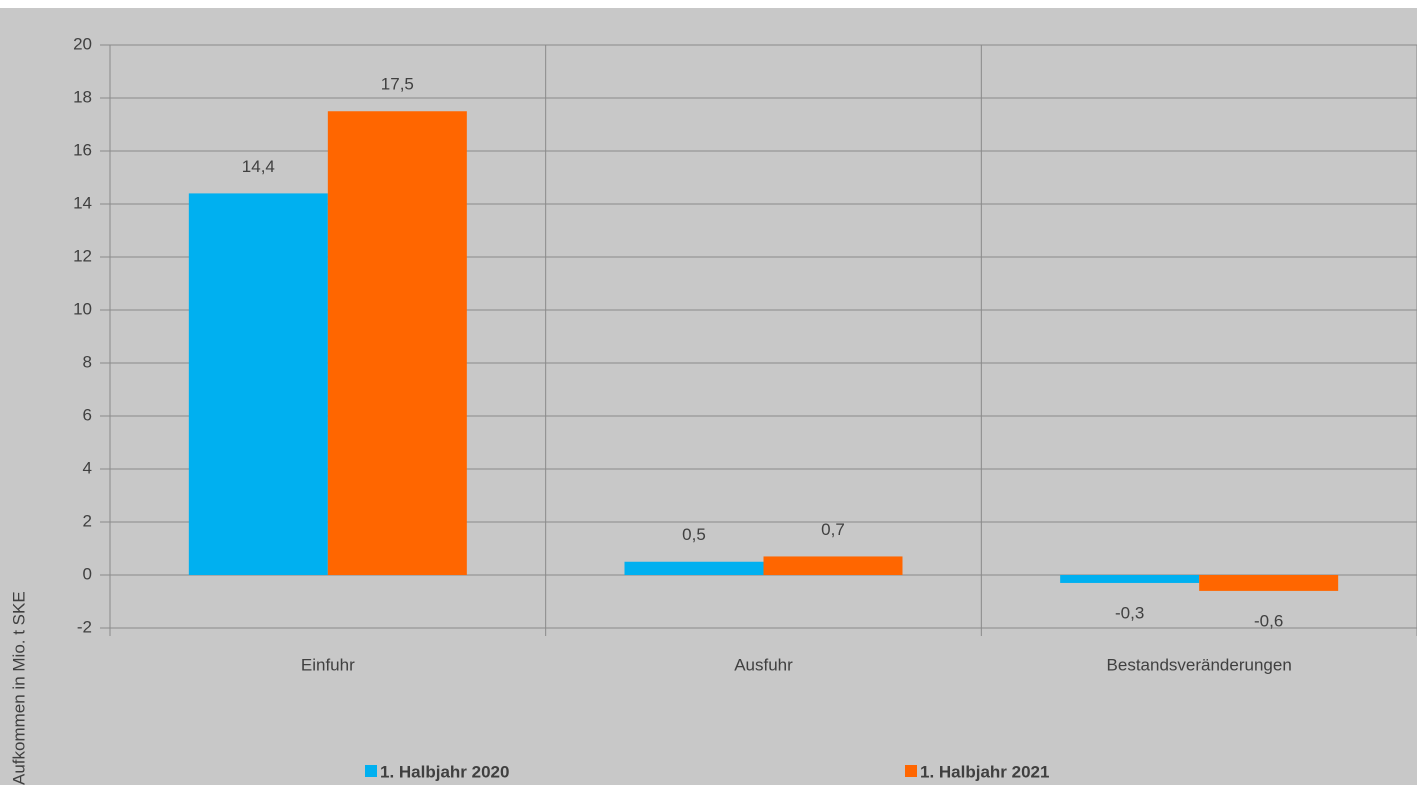 The image size is (1417, 785). What do you see at coordinates (1129, 612) in the screenshot?
I see `value-label: -0,3` at bounding box center [1129, 612].